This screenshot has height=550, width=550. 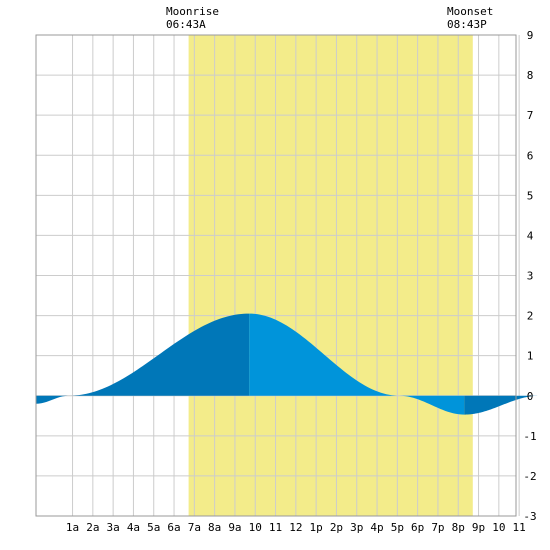 What do you see at coordinates (397, 527) in the screenshot?
I see `x-tick-label: 5p` at bounding box center [397, 527].